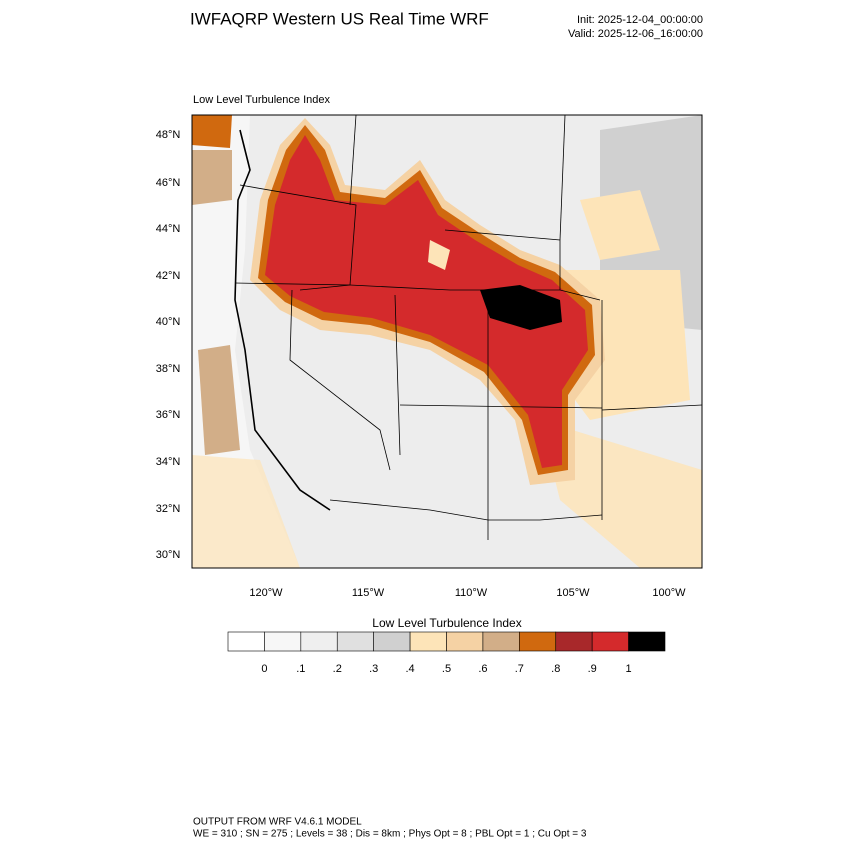  I want to click on colorbar-label: .1, so click(300, 669).